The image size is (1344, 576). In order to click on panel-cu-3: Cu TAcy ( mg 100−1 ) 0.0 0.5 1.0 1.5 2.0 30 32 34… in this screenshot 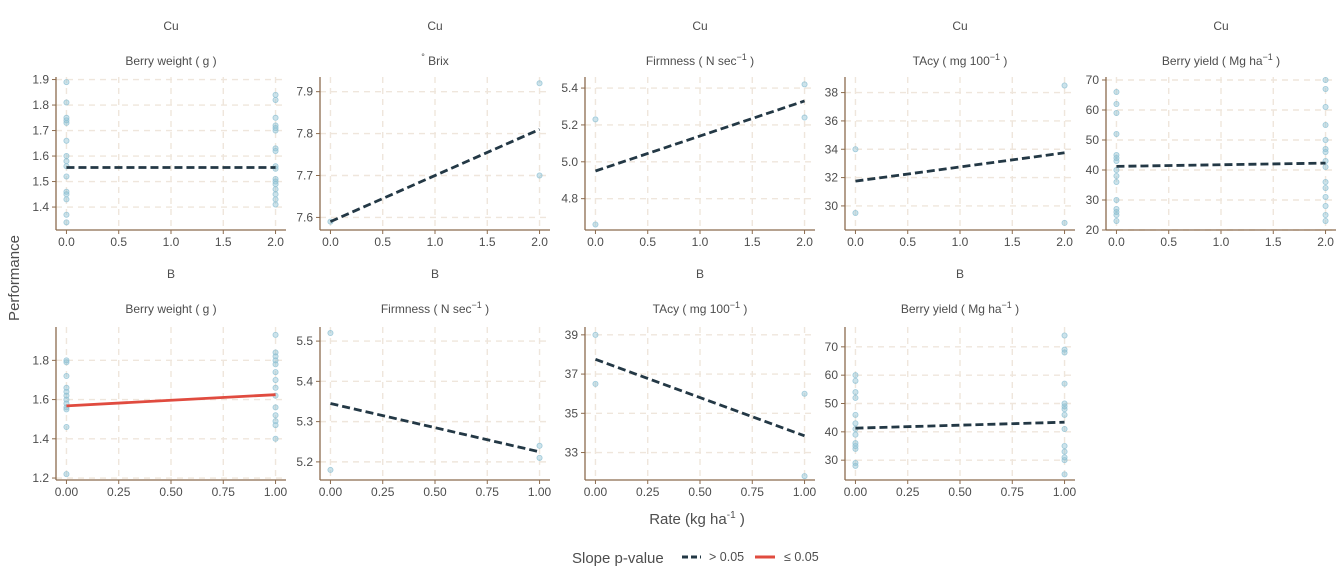, I will do `click(950, 134)`.